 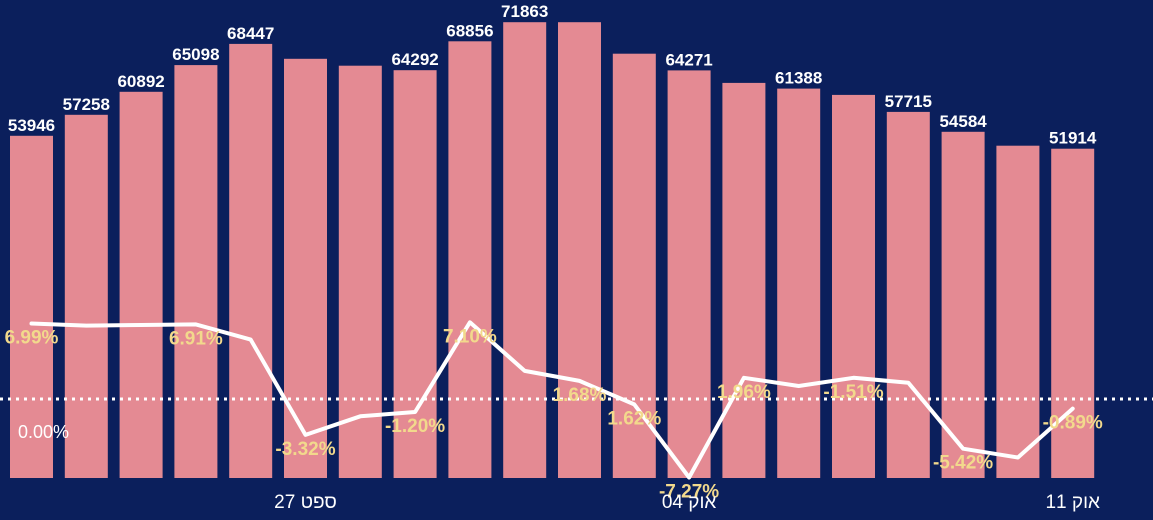 What do you see at coordinates (908, 101) in the screenshot?
I see `bar-value-label: 57715` at bounding box center [908, 101].